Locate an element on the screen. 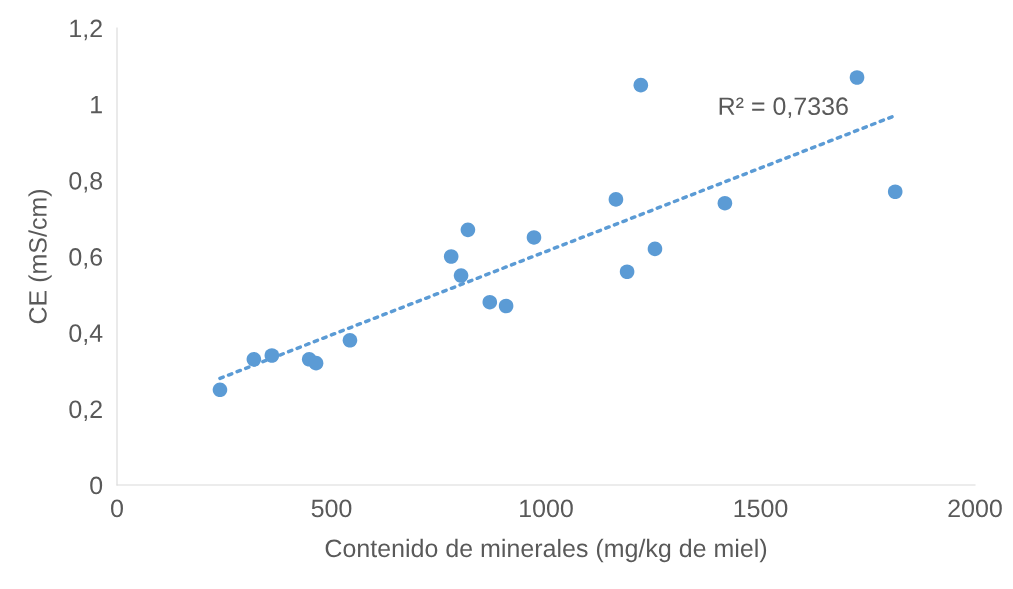 Image resolution: width=1013 pixels, height=589 pixels. x-tick-label: 2000 is located at coordinates (975, 508).